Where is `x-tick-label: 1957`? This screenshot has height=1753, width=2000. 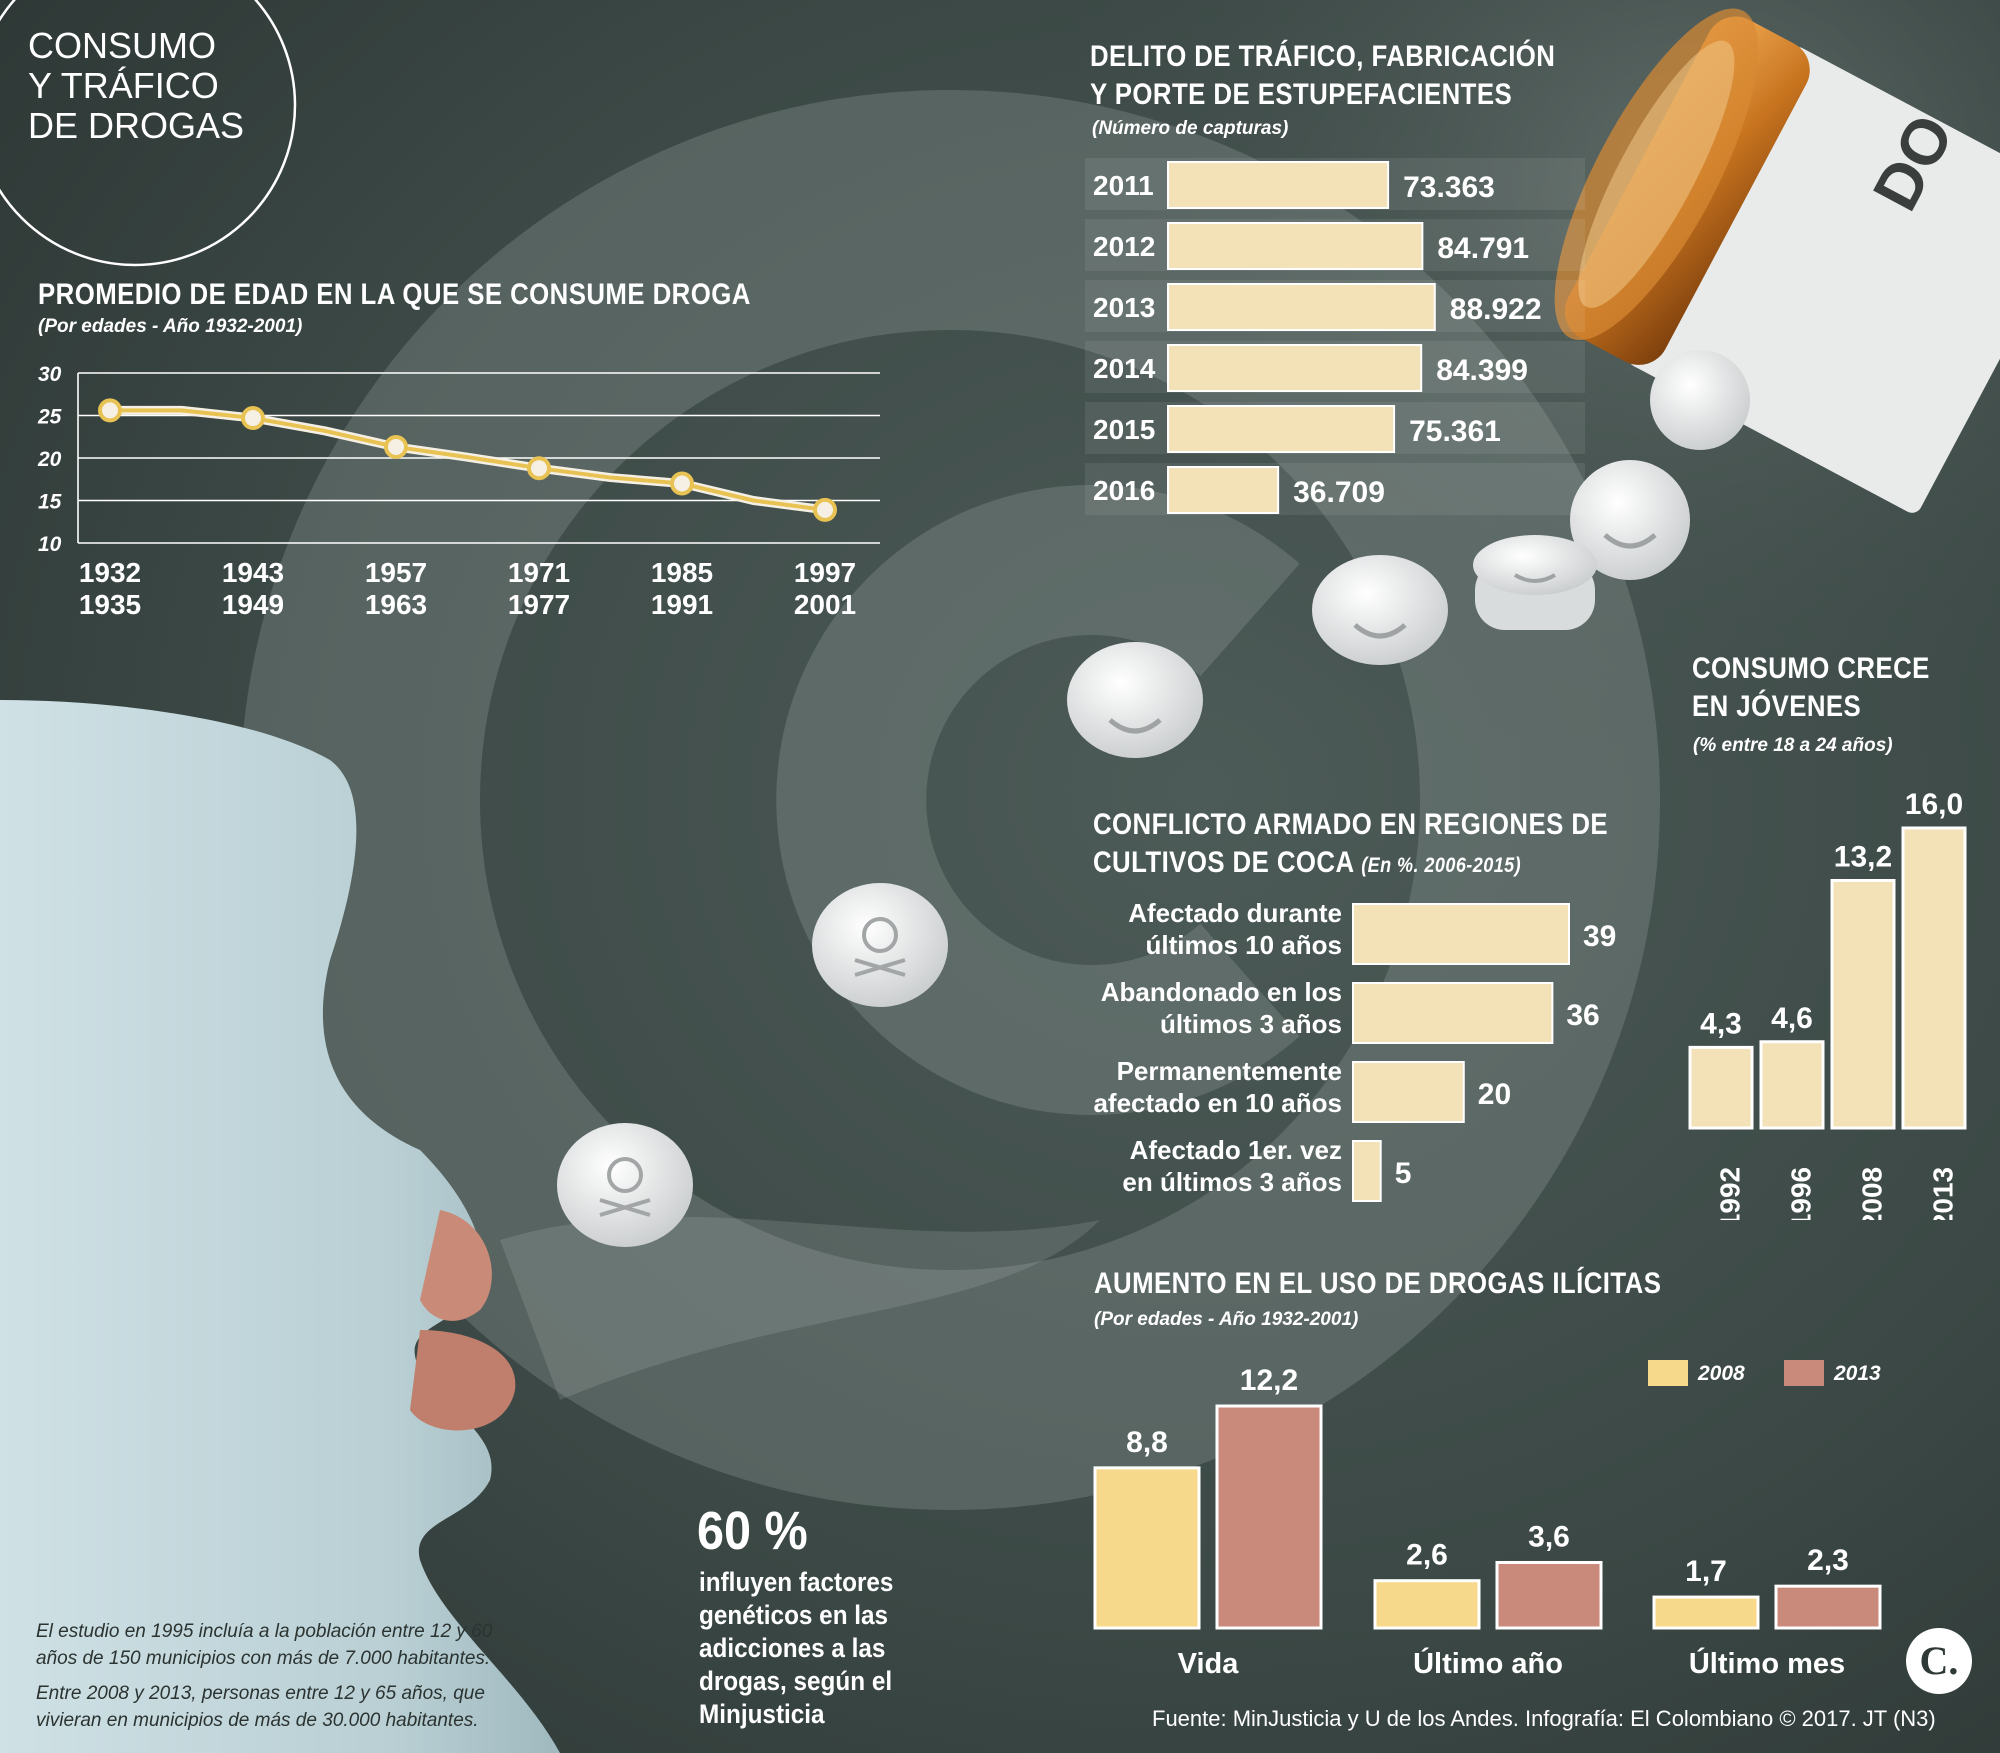
x-tick-label: 1957 is located at coordinates (396, 572).